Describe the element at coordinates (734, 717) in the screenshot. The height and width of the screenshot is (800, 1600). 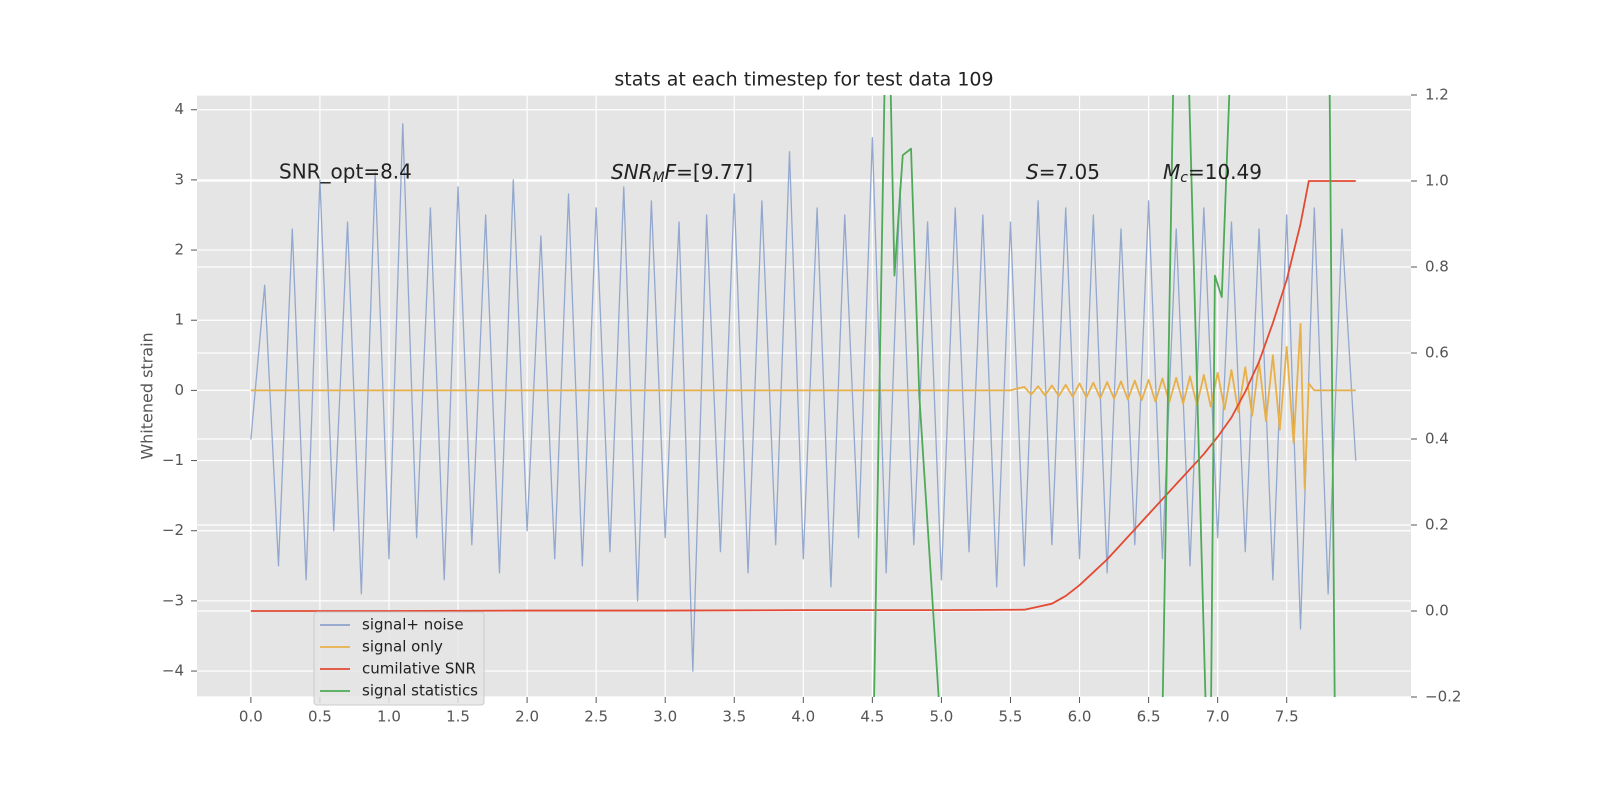
I see `x-tick-label: 3.5` at that location.